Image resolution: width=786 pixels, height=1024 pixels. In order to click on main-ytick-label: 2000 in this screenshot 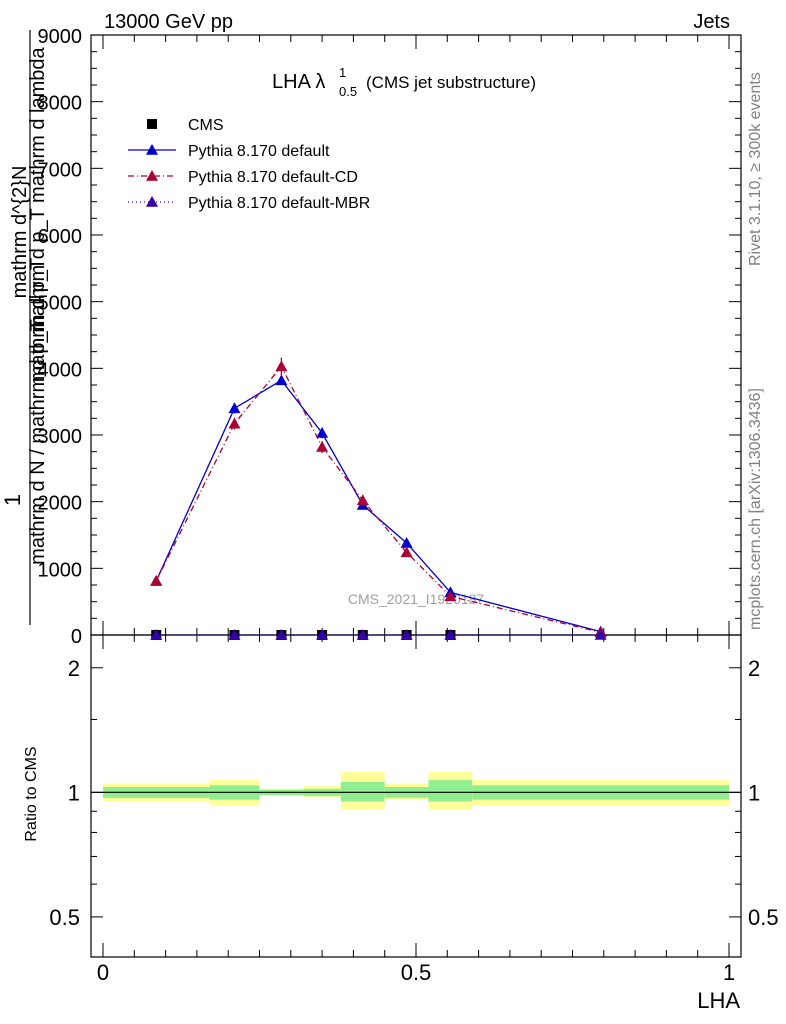, I will do `click(60, 504)`.